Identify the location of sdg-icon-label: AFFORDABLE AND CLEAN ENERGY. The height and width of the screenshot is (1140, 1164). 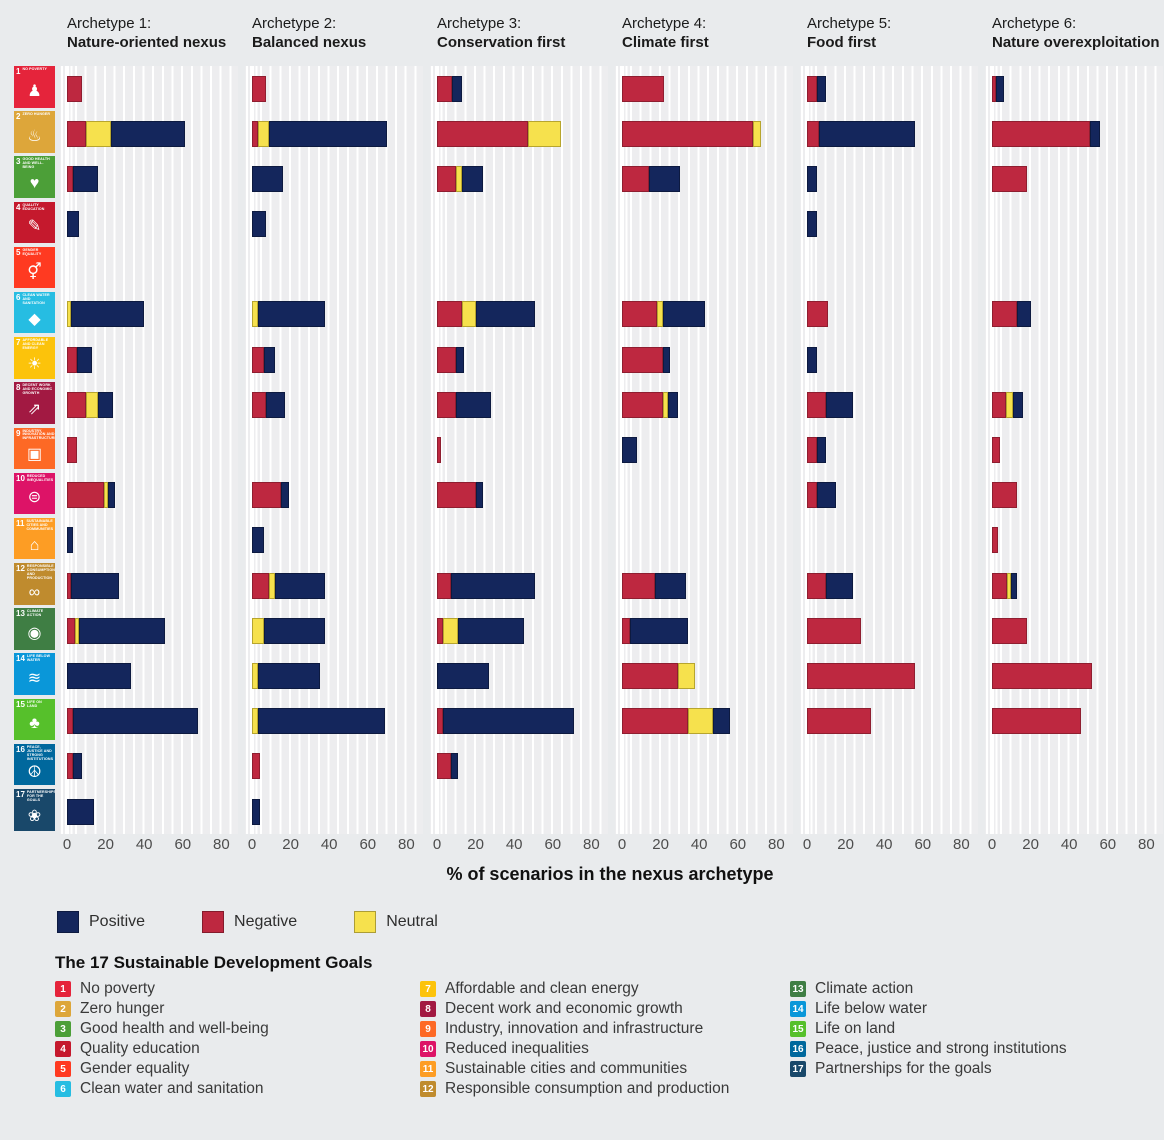
(35, 344).